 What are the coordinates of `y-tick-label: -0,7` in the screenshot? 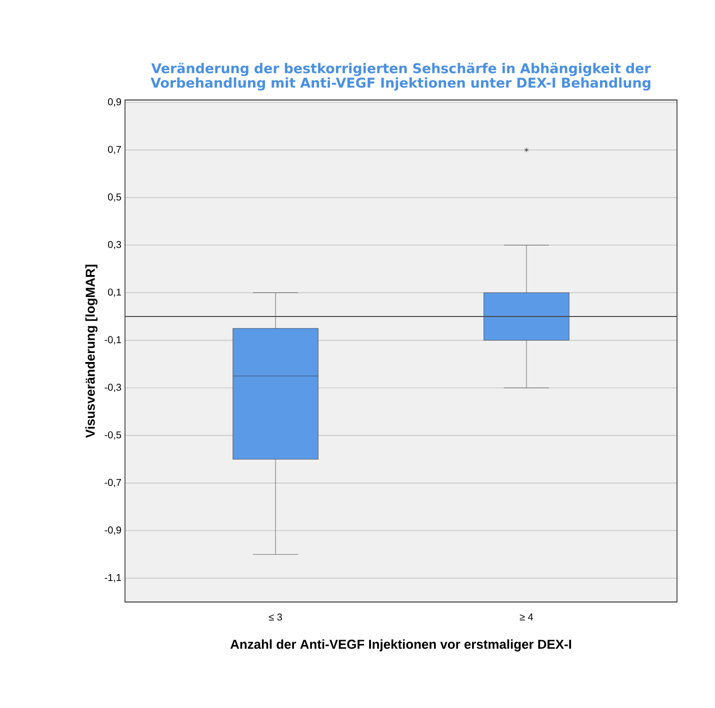 It's located at (112, 483).